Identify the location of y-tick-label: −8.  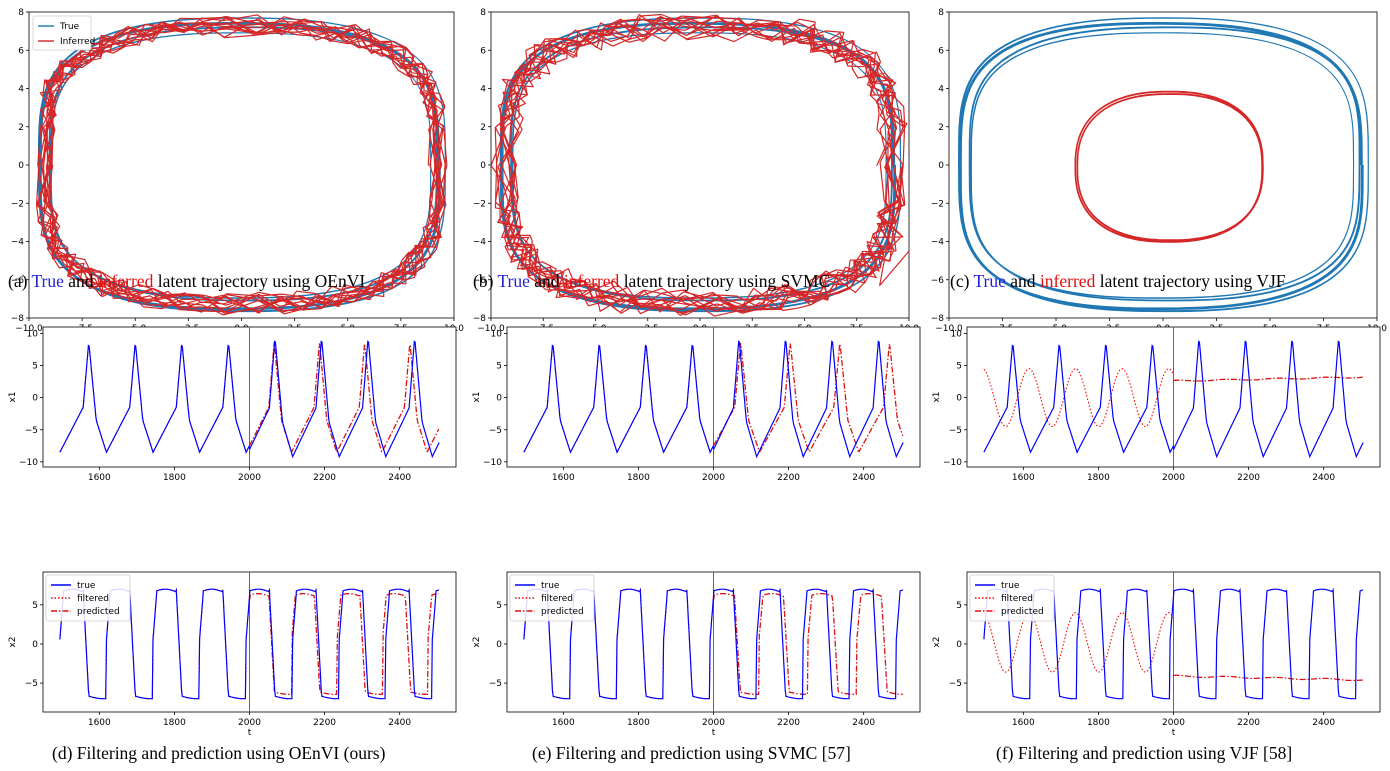
(938, 319).